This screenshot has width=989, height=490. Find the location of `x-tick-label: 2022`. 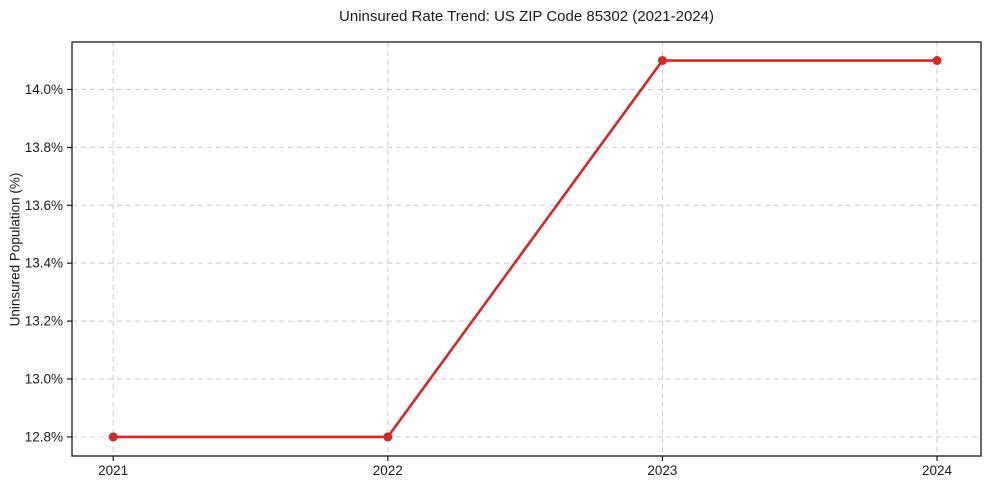

x-tick-label: 2022 is located at coordinates (388, 470).